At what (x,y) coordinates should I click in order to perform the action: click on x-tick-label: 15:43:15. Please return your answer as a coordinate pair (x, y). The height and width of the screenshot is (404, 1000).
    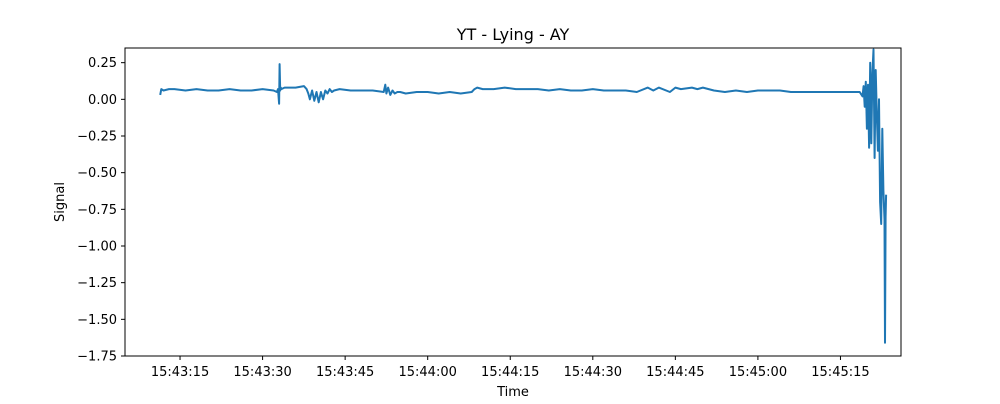
    Looking at the image, I should click on (180, 372).